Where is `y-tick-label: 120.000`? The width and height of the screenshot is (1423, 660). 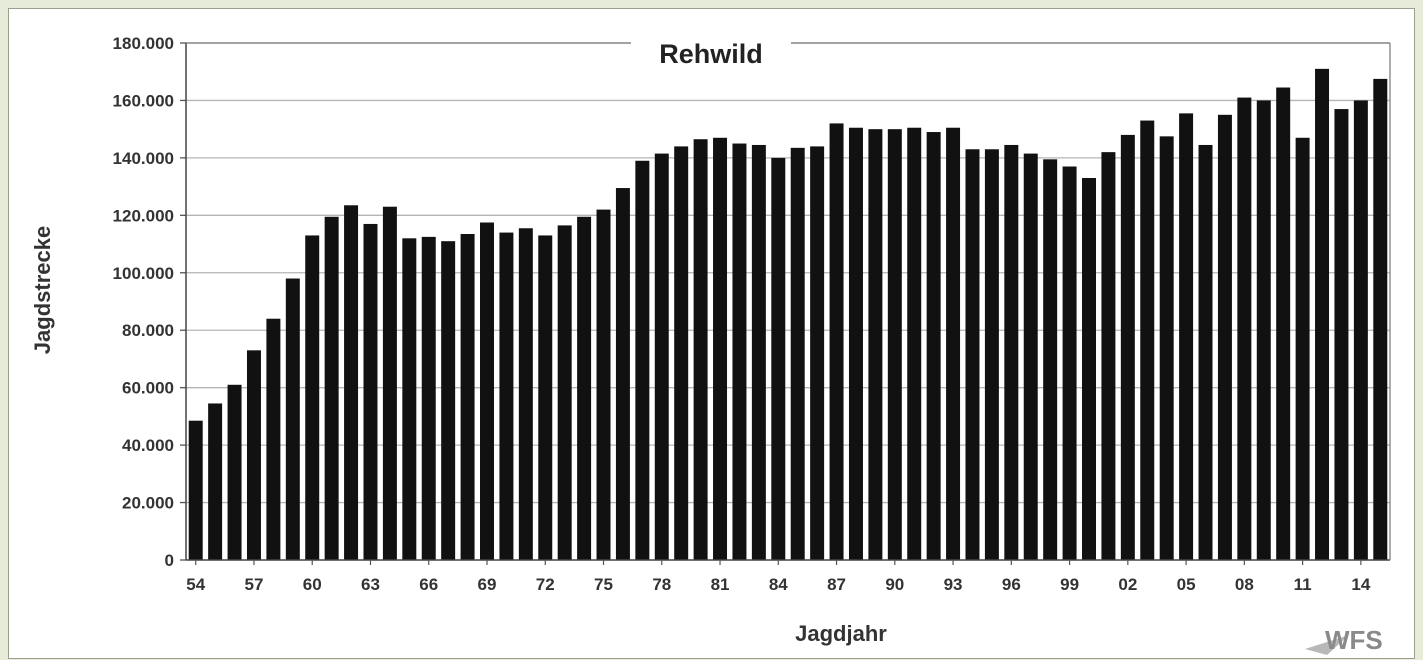 y-tick-label: 120.000 is located at coordinates (143, 215).